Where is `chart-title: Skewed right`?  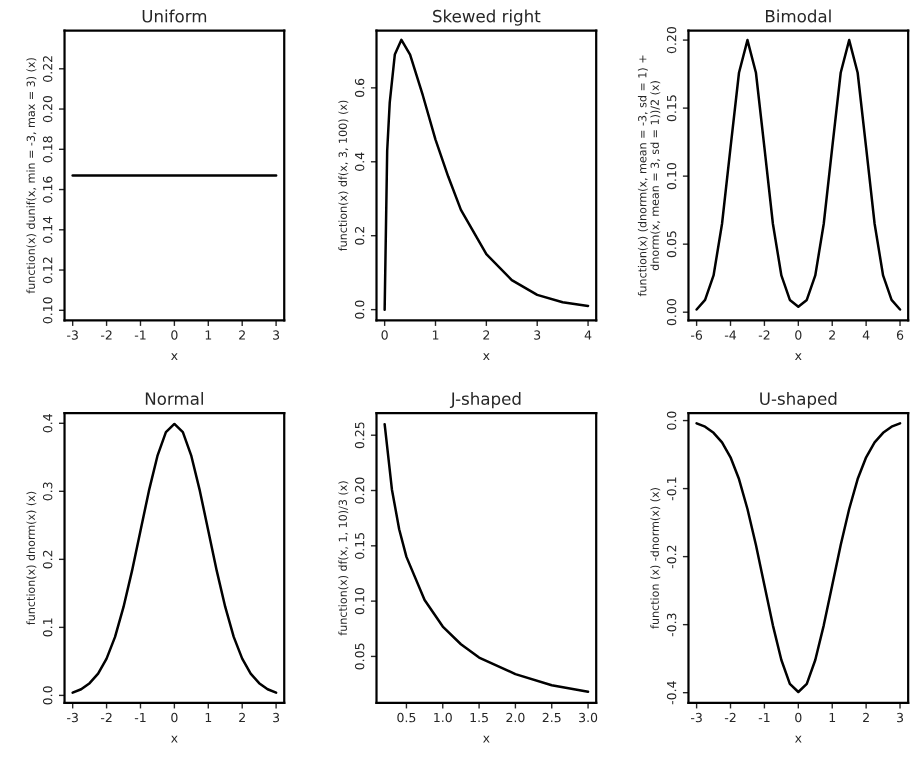 chart-title: Skewed right is located at coordinates (487, 17).